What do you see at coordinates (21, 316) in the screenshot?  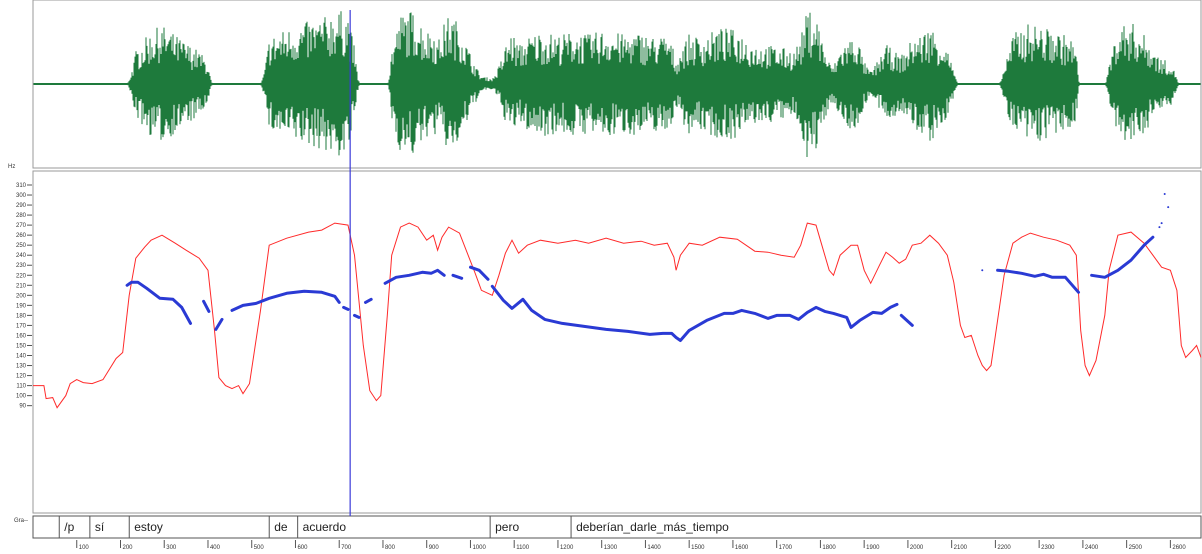 I see `y-tick-label: 180` at bounding box center [21, 316].